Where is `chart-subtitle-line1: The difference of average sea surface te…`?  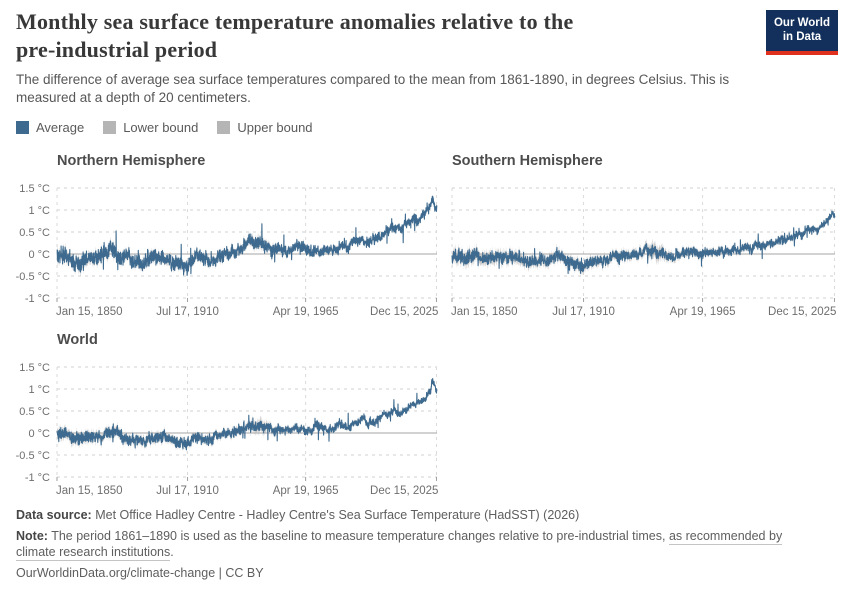 chart-subtitle-line1: The difference of average sea surface te… is located at coordinates (373, 79).